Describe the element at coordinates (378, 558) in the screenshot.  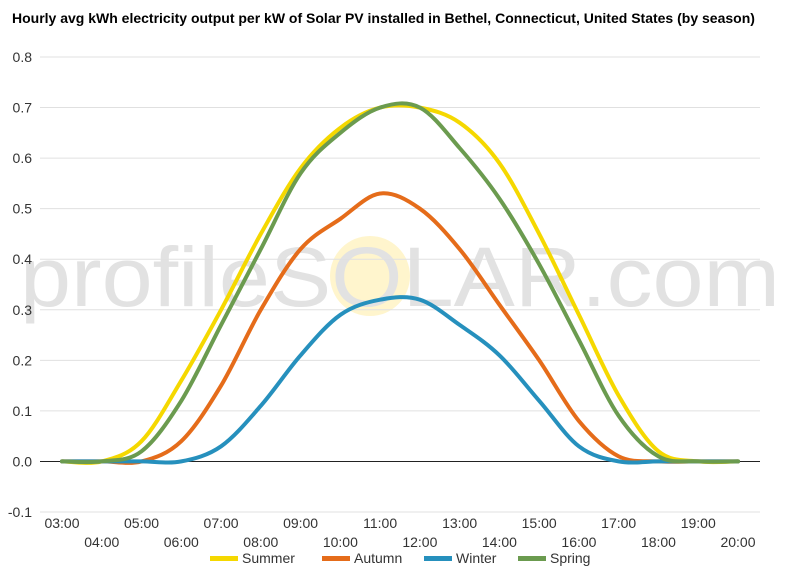
I see `legend-label: Autumn` at that location.